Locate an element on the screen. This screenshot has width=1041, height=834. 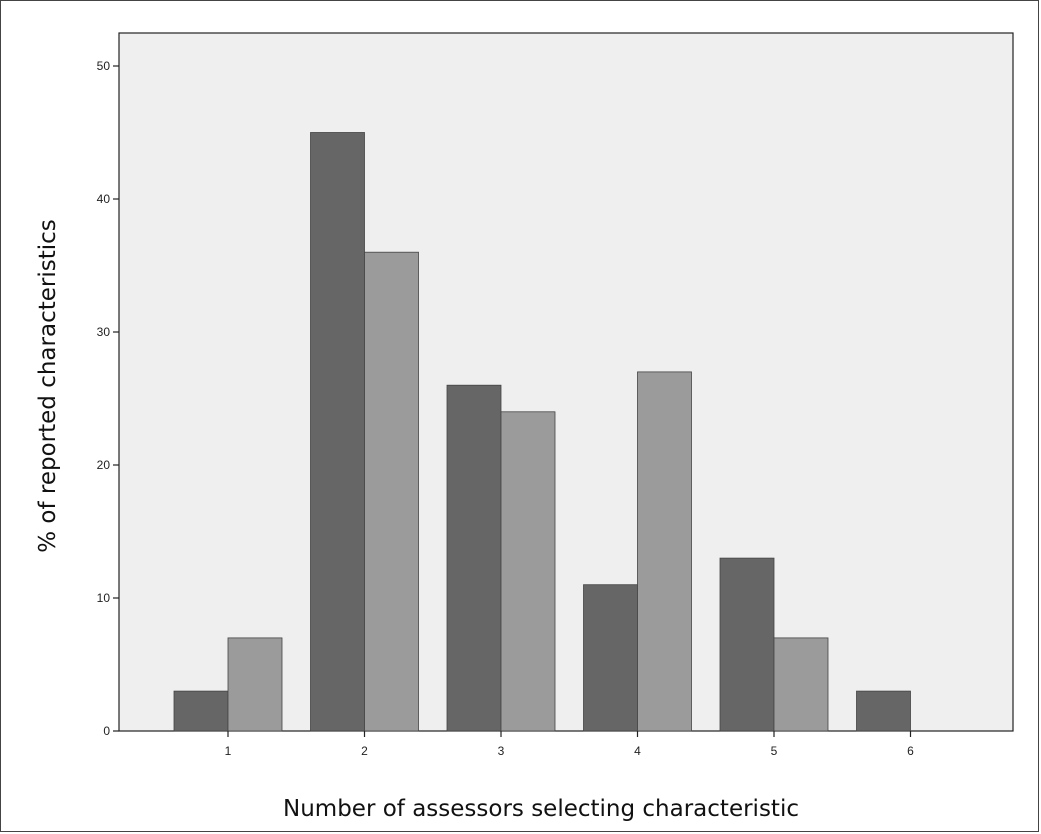
x-tick-label: 1 is located at coordinates (228, 751).